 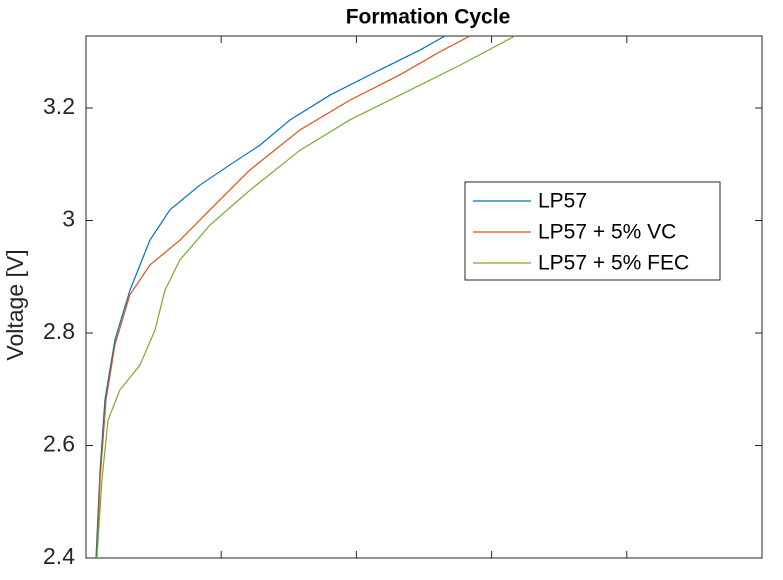 I want to click on legend-label: LP57, so click(x=562, y=201).